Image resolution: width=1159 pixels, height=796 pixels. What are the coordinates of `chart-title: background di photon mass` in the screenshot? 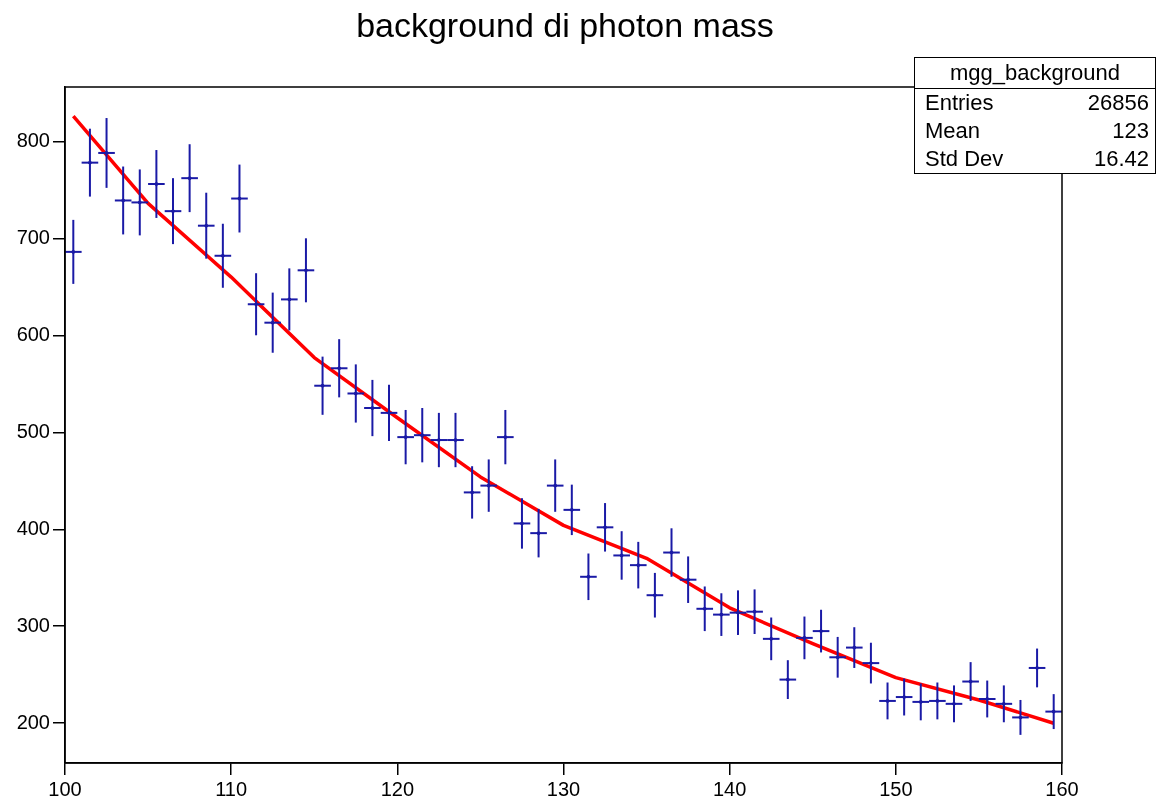 It's located at (565, 25).